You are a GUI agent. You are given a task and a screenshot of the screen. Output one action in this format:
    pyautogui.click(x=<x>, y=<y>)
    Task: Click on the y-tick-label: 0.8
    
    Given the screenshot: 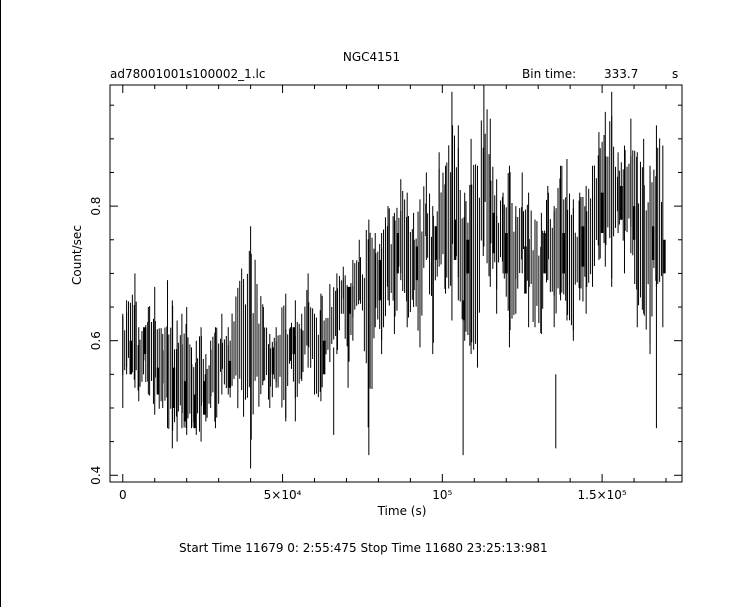 What is the action you would take?
    pyautogui.click(x=96, y=206)
    